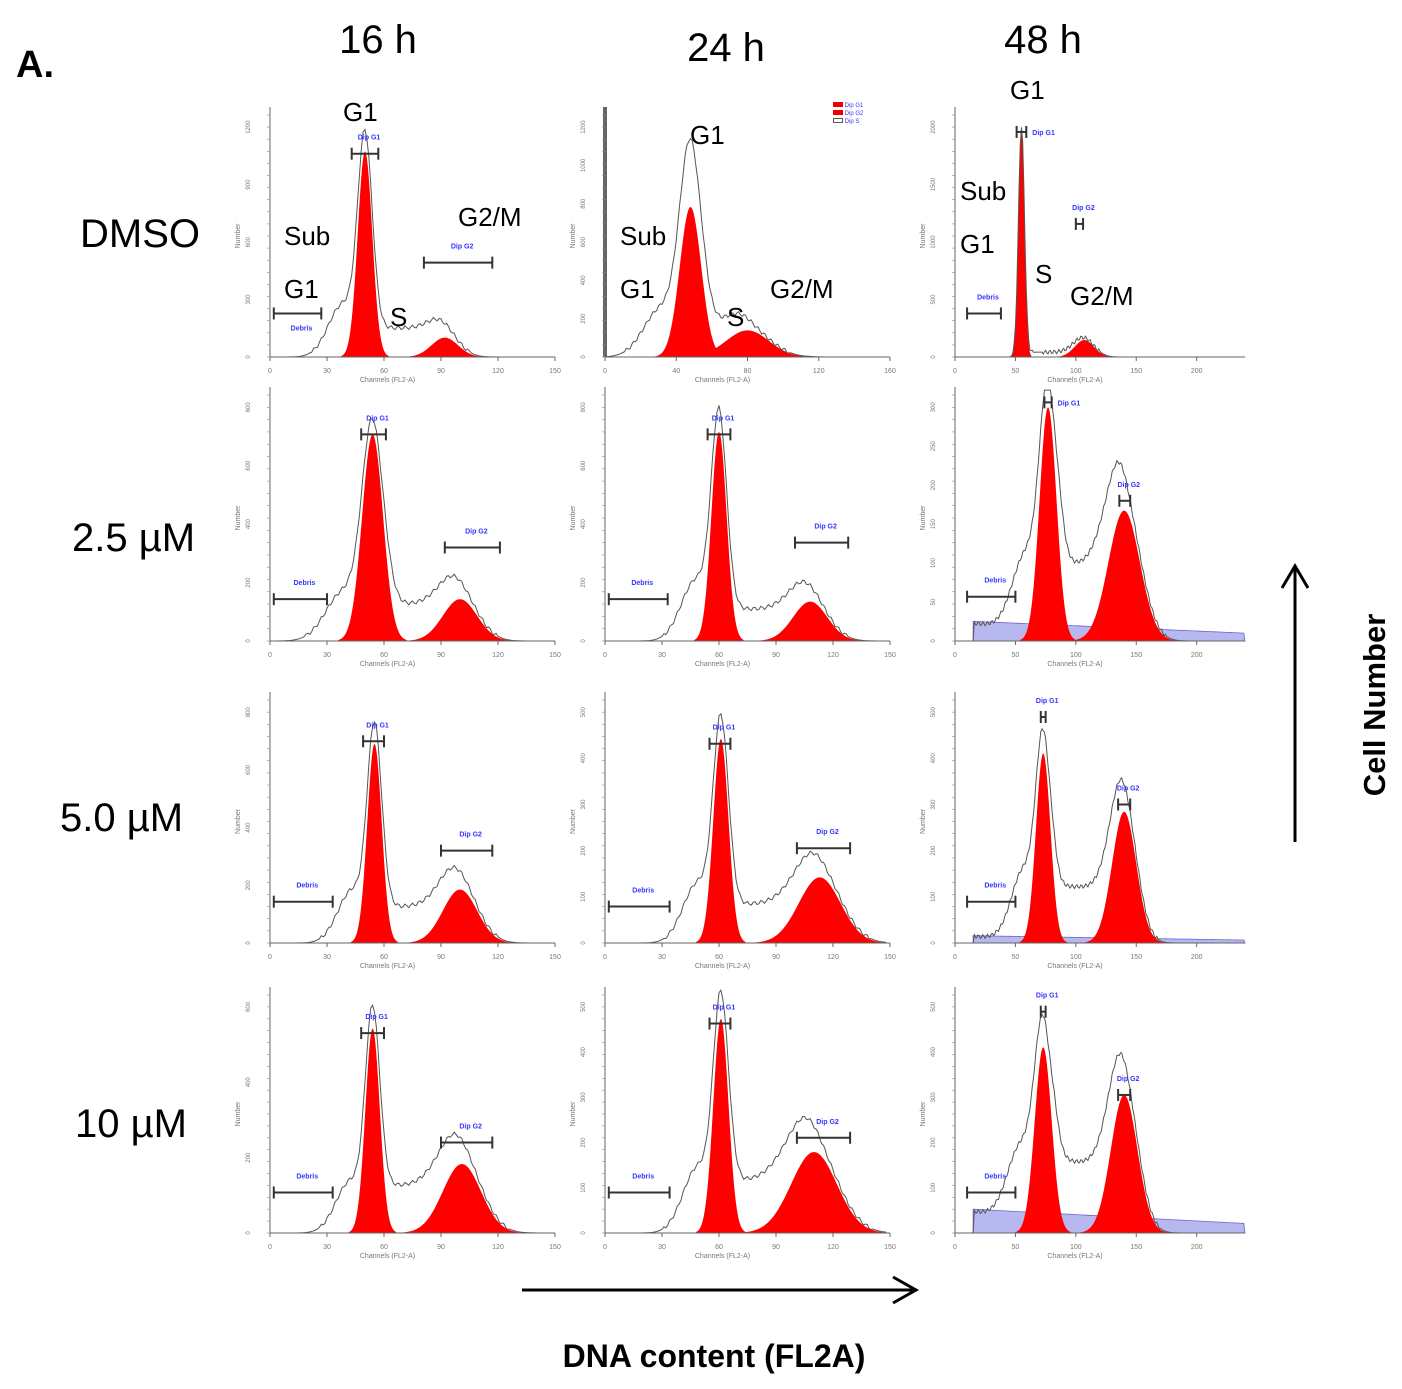  I want to click on x-tick-label: 160, so click(890, 371).